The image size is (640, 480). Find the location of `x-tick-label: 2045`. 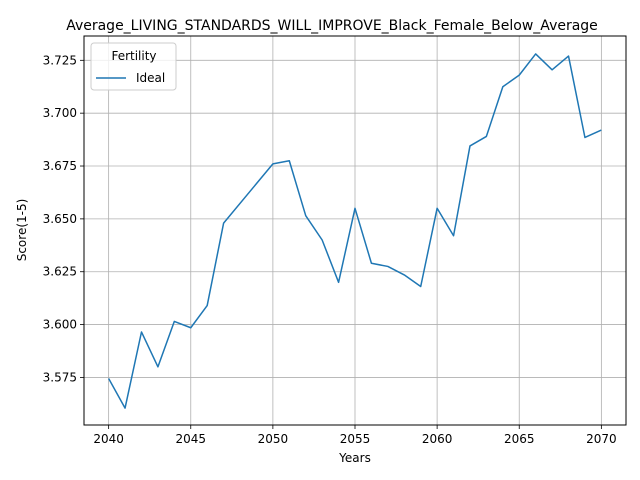

x-tick-label: 2045 is located at coordinates (190, 439).